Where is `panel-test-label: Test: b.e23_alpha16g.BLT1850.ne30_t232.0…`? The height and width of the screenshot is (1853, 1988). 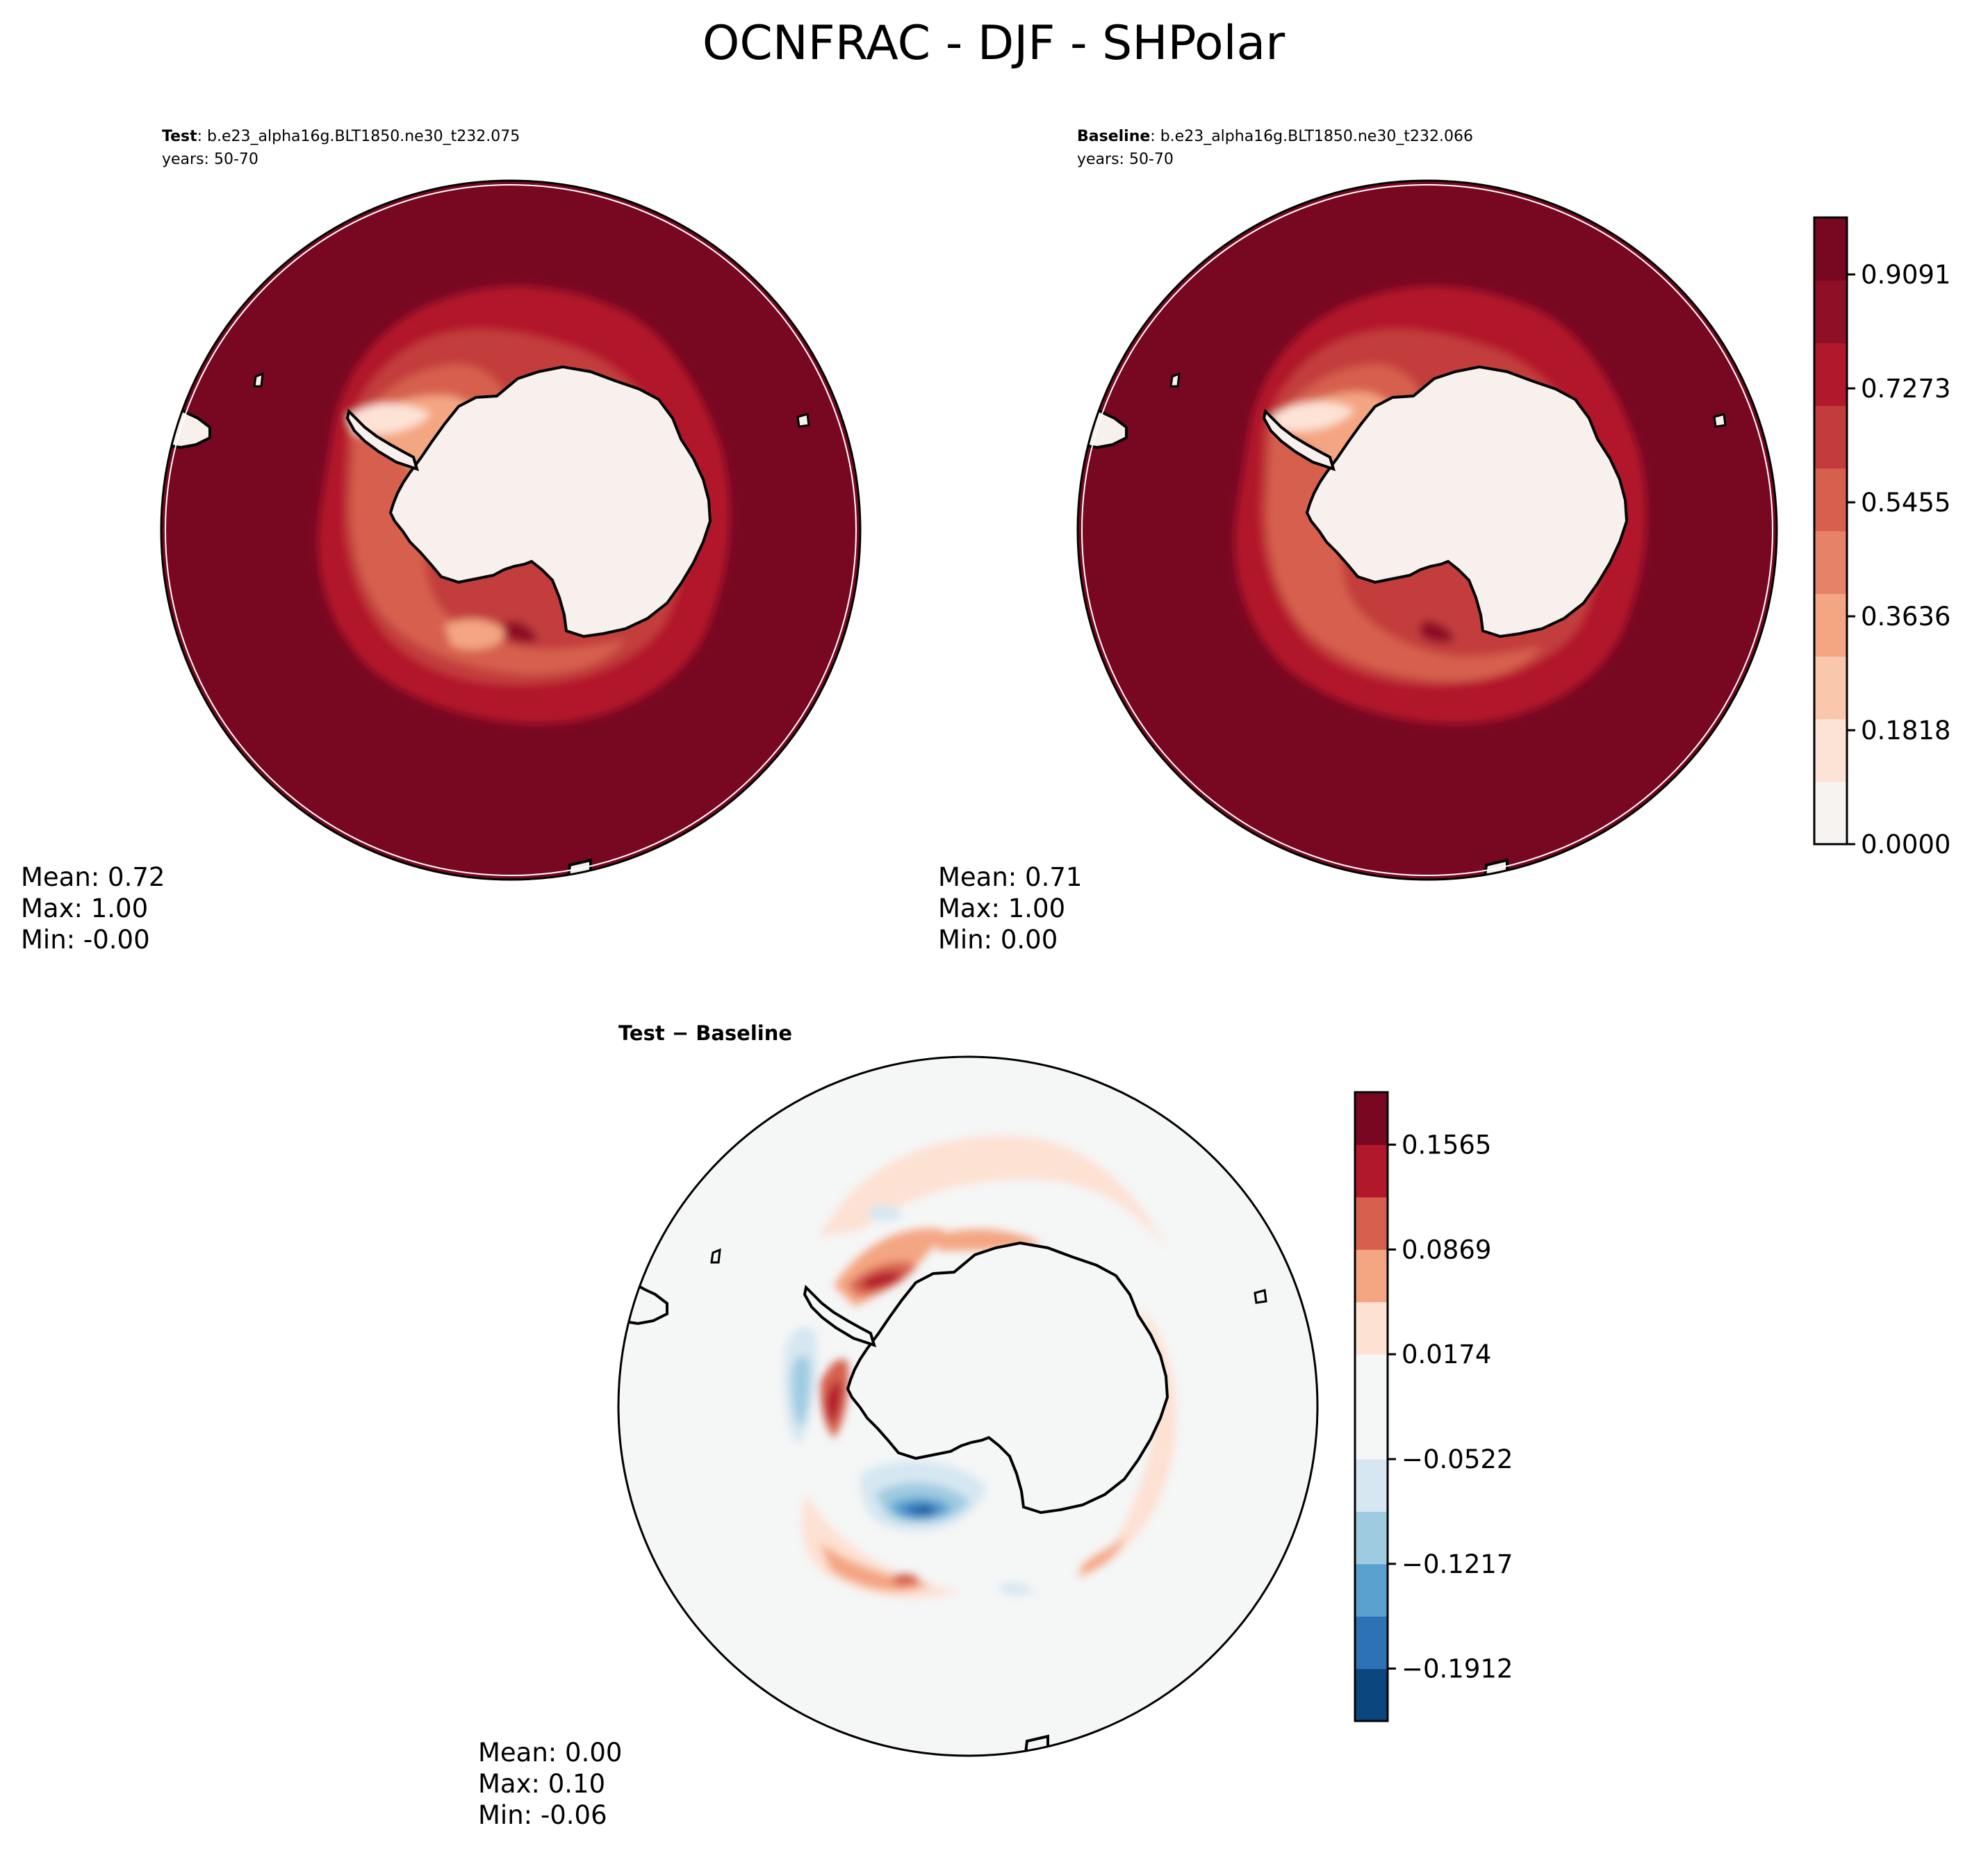 panel-test-label: Test: b.e23_alpha16g.BLT1850.ne30_t232.0… is located at coordinates (341, 136).